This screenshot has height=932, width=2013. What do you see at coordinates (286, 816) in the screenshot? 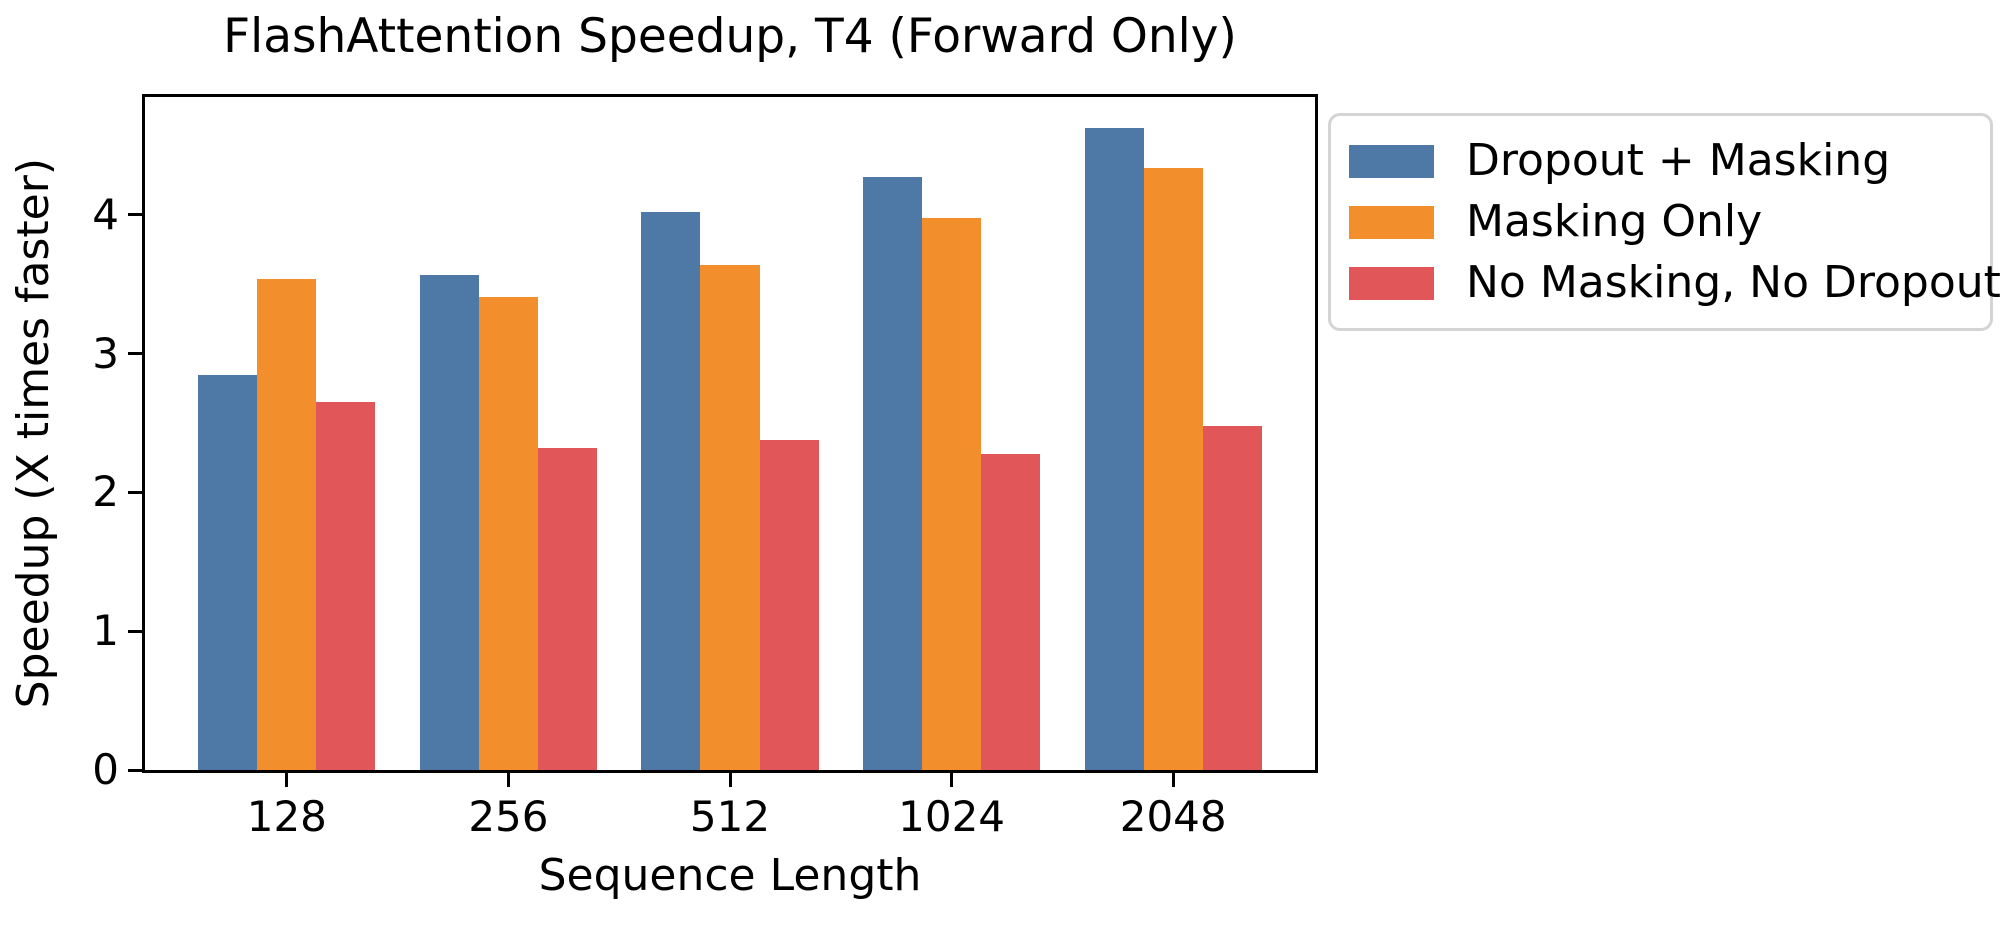
I see `x-tick-label-128: 128` at bounding box center [286, 816].